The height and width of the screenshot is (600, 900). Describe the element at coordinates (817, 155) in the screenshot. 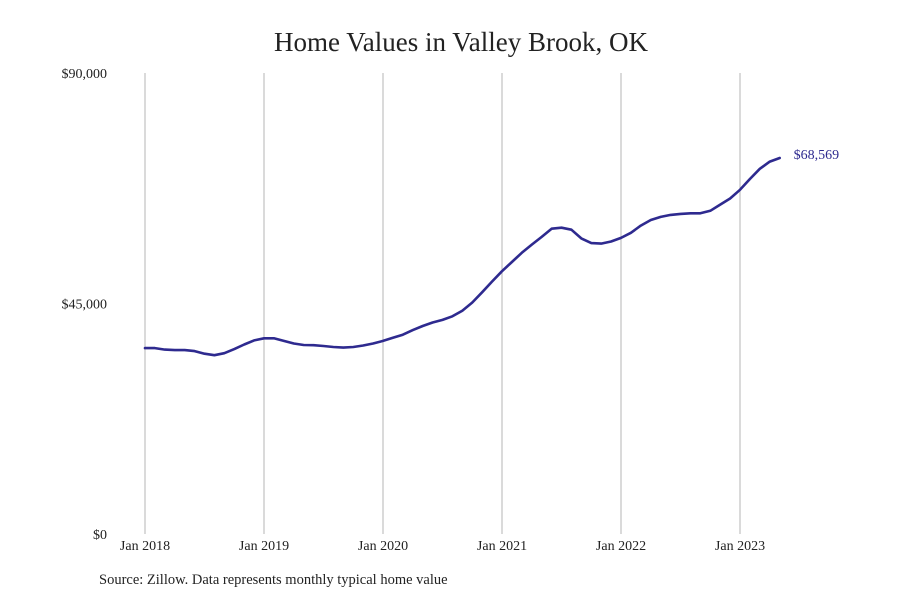

I see `end-value-label: $68,569` at that location.